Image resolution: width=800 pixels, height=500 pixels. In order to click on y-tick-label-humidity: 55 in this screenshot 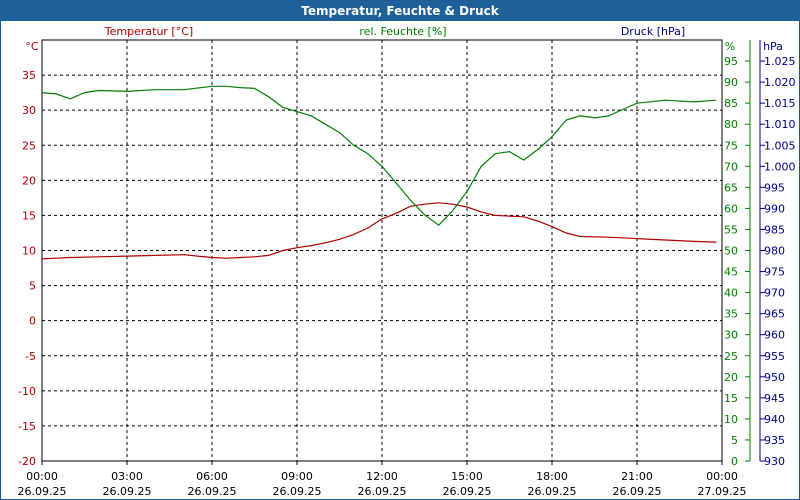, I will do `click(731, 229)`.